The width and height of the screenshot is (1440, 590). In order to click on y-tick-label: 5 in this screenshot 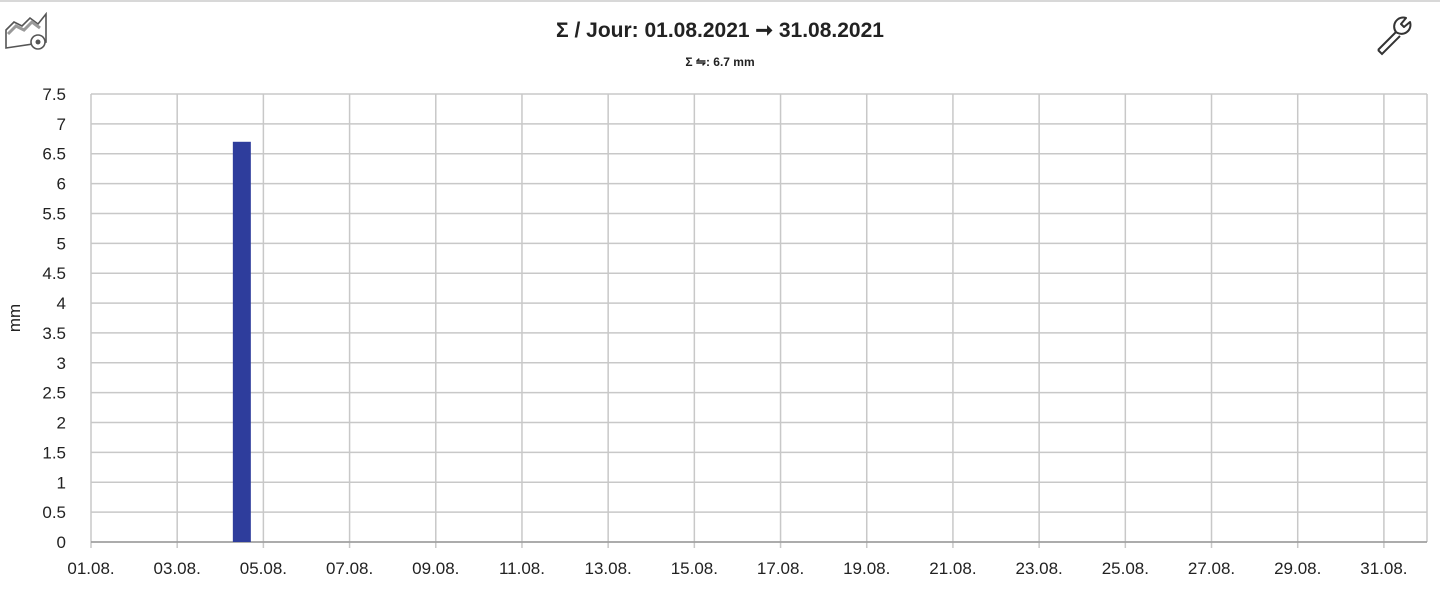, I will do `click(61, 243)`.